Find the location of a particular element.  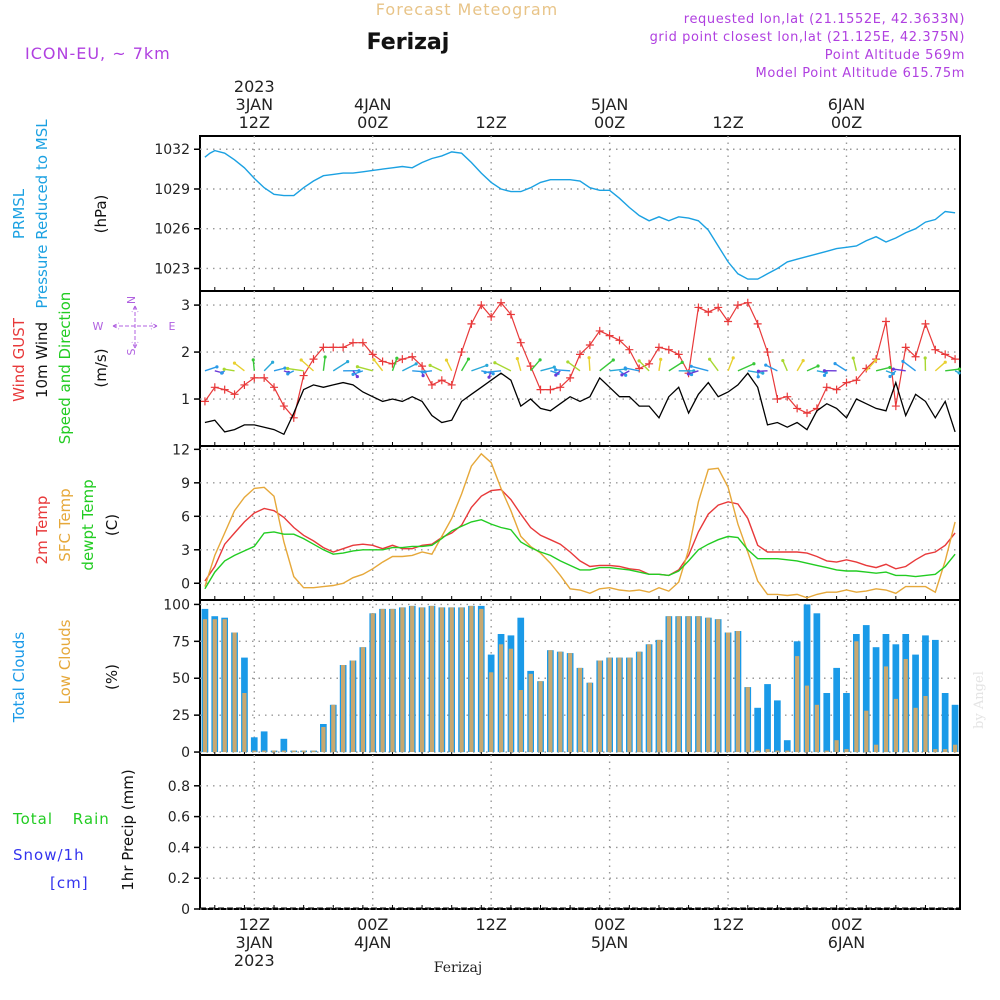

ylabel-c: (C) is located at coordinates (112, 525).